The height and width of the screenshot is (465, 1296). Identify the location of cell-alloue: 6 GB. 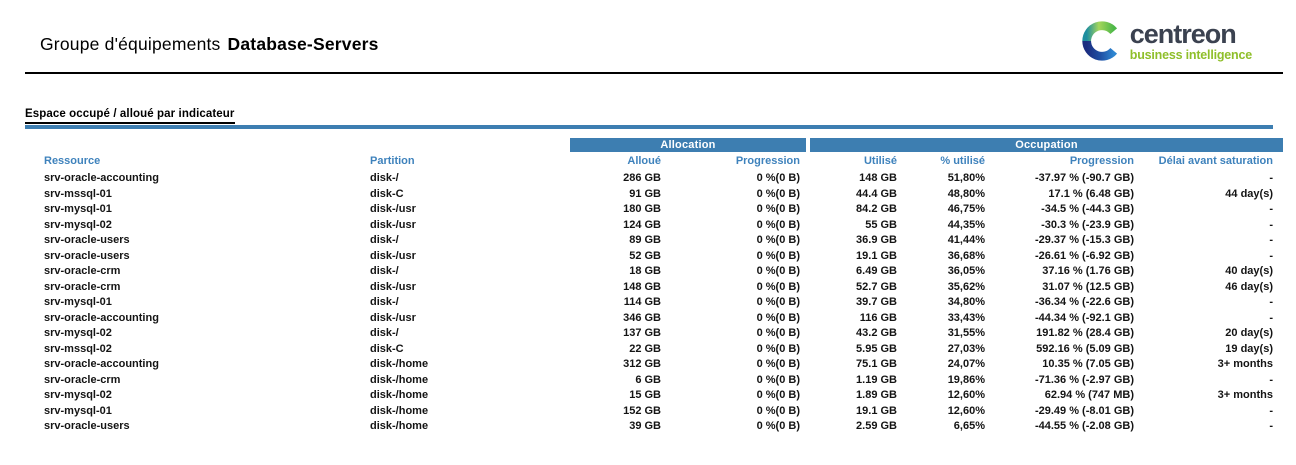
(648, 379).